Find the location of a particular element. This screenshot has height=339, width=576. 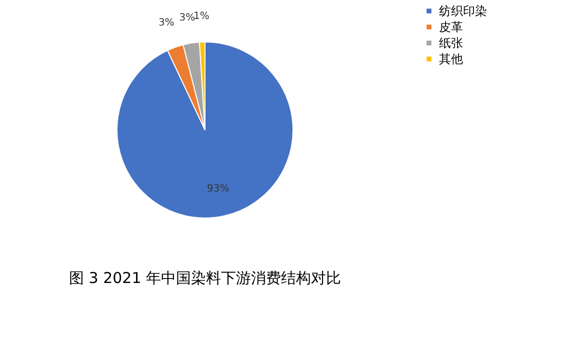

legend-label: 纺织印染 is located at coordinates (463, 11).